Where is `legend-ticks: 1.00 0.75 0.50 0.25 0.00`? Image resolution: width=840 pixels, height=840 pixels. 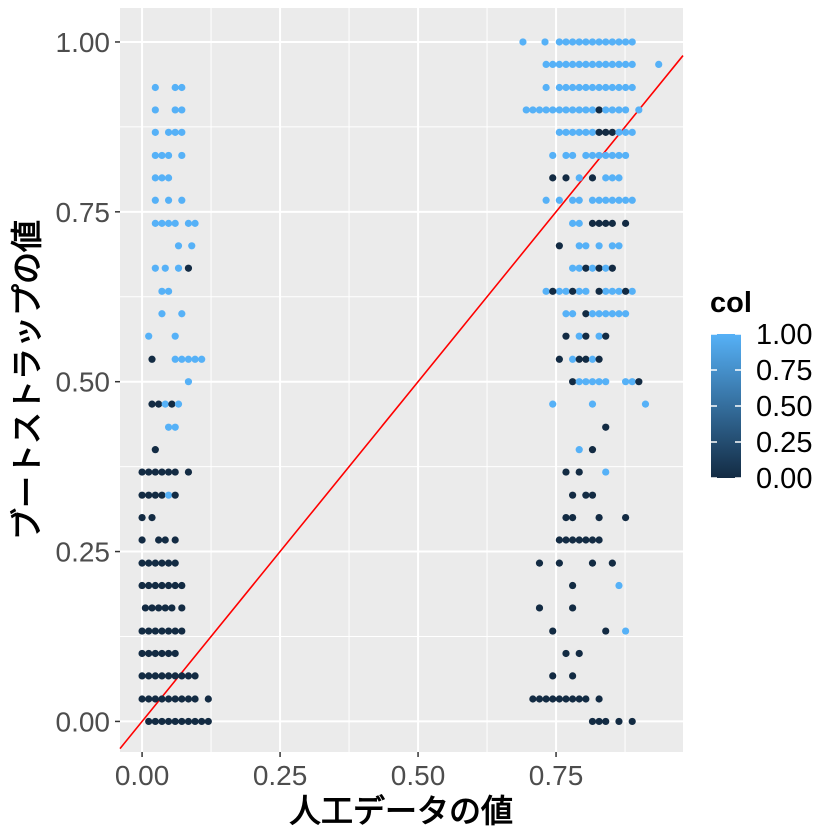 legend-ticks: 1.00 0.75 0.50 0.25 0.00 is located at coordinates (761, 407).